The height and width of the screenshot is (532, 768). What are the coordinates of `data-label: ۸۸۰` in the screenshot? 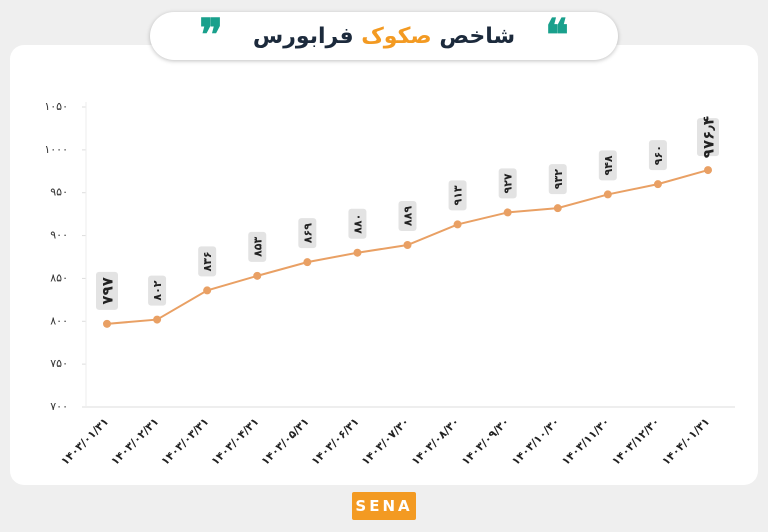 It's located at (357, 224).